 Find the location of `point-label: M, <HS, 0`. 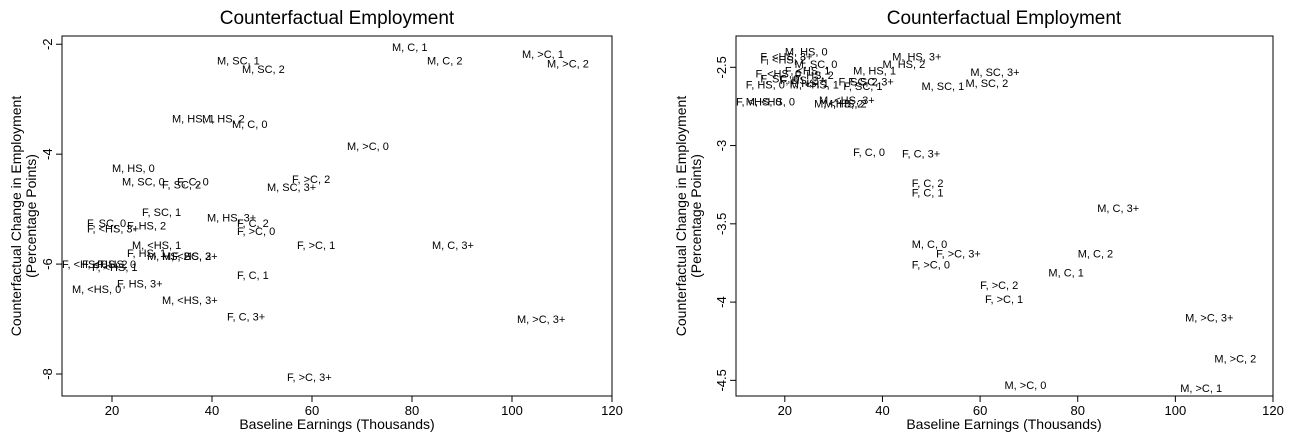

point-label: M, <HS, 0 is located at coordinates (96, 290).